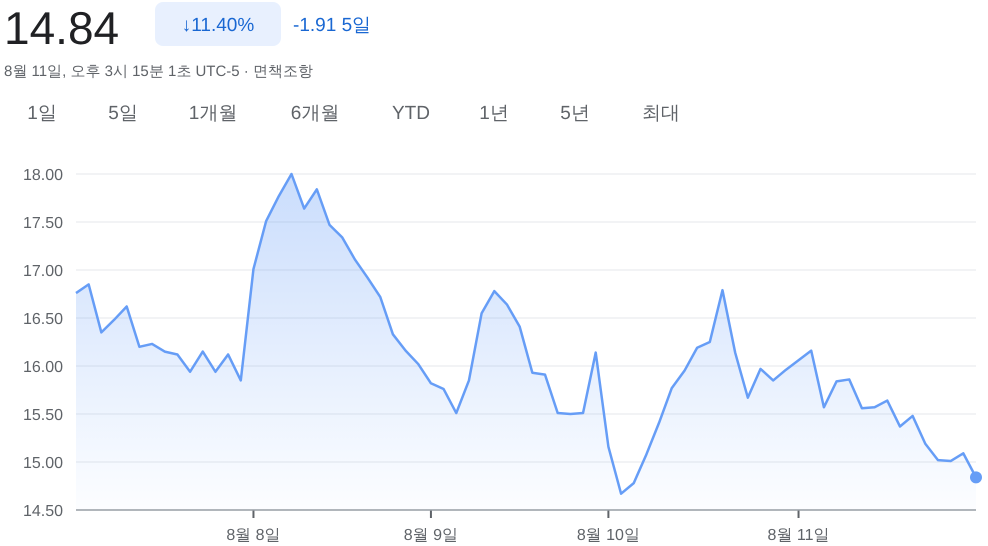 The image size is (988, 546). What do you see at coordinates (43, 511) in the screenshot?
I see `y-tick-label: 14.50` at bounding box center [43, 511].